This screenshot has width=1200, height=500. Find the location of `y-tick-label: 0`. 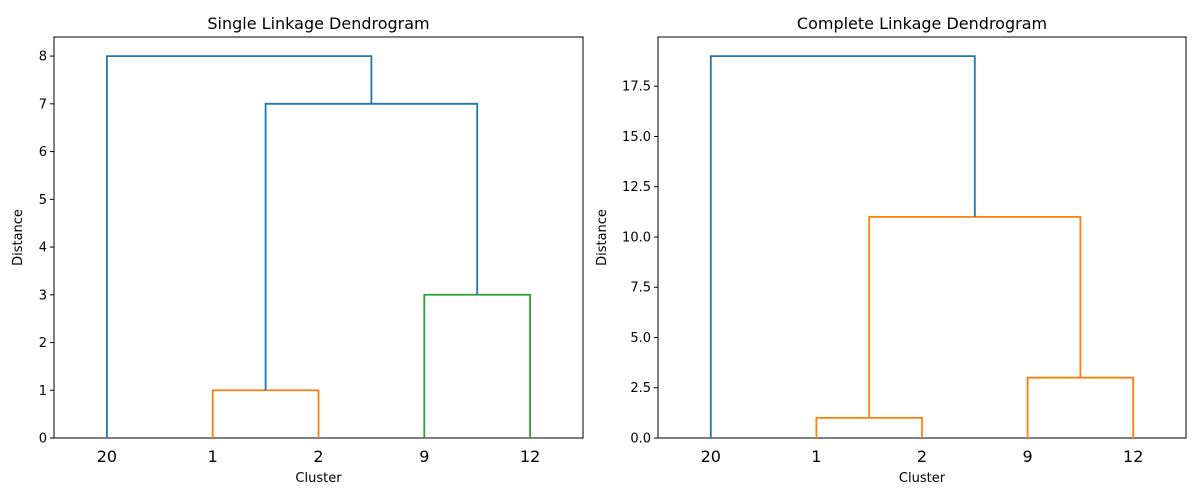

y-tick-label: 0 is located at coordinates (43, 439).